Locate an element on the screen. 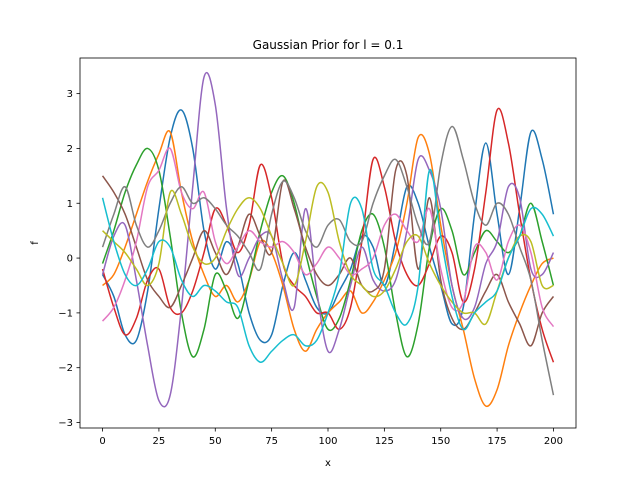  x-tick-label: 125 is located at coordinates (384, 441).